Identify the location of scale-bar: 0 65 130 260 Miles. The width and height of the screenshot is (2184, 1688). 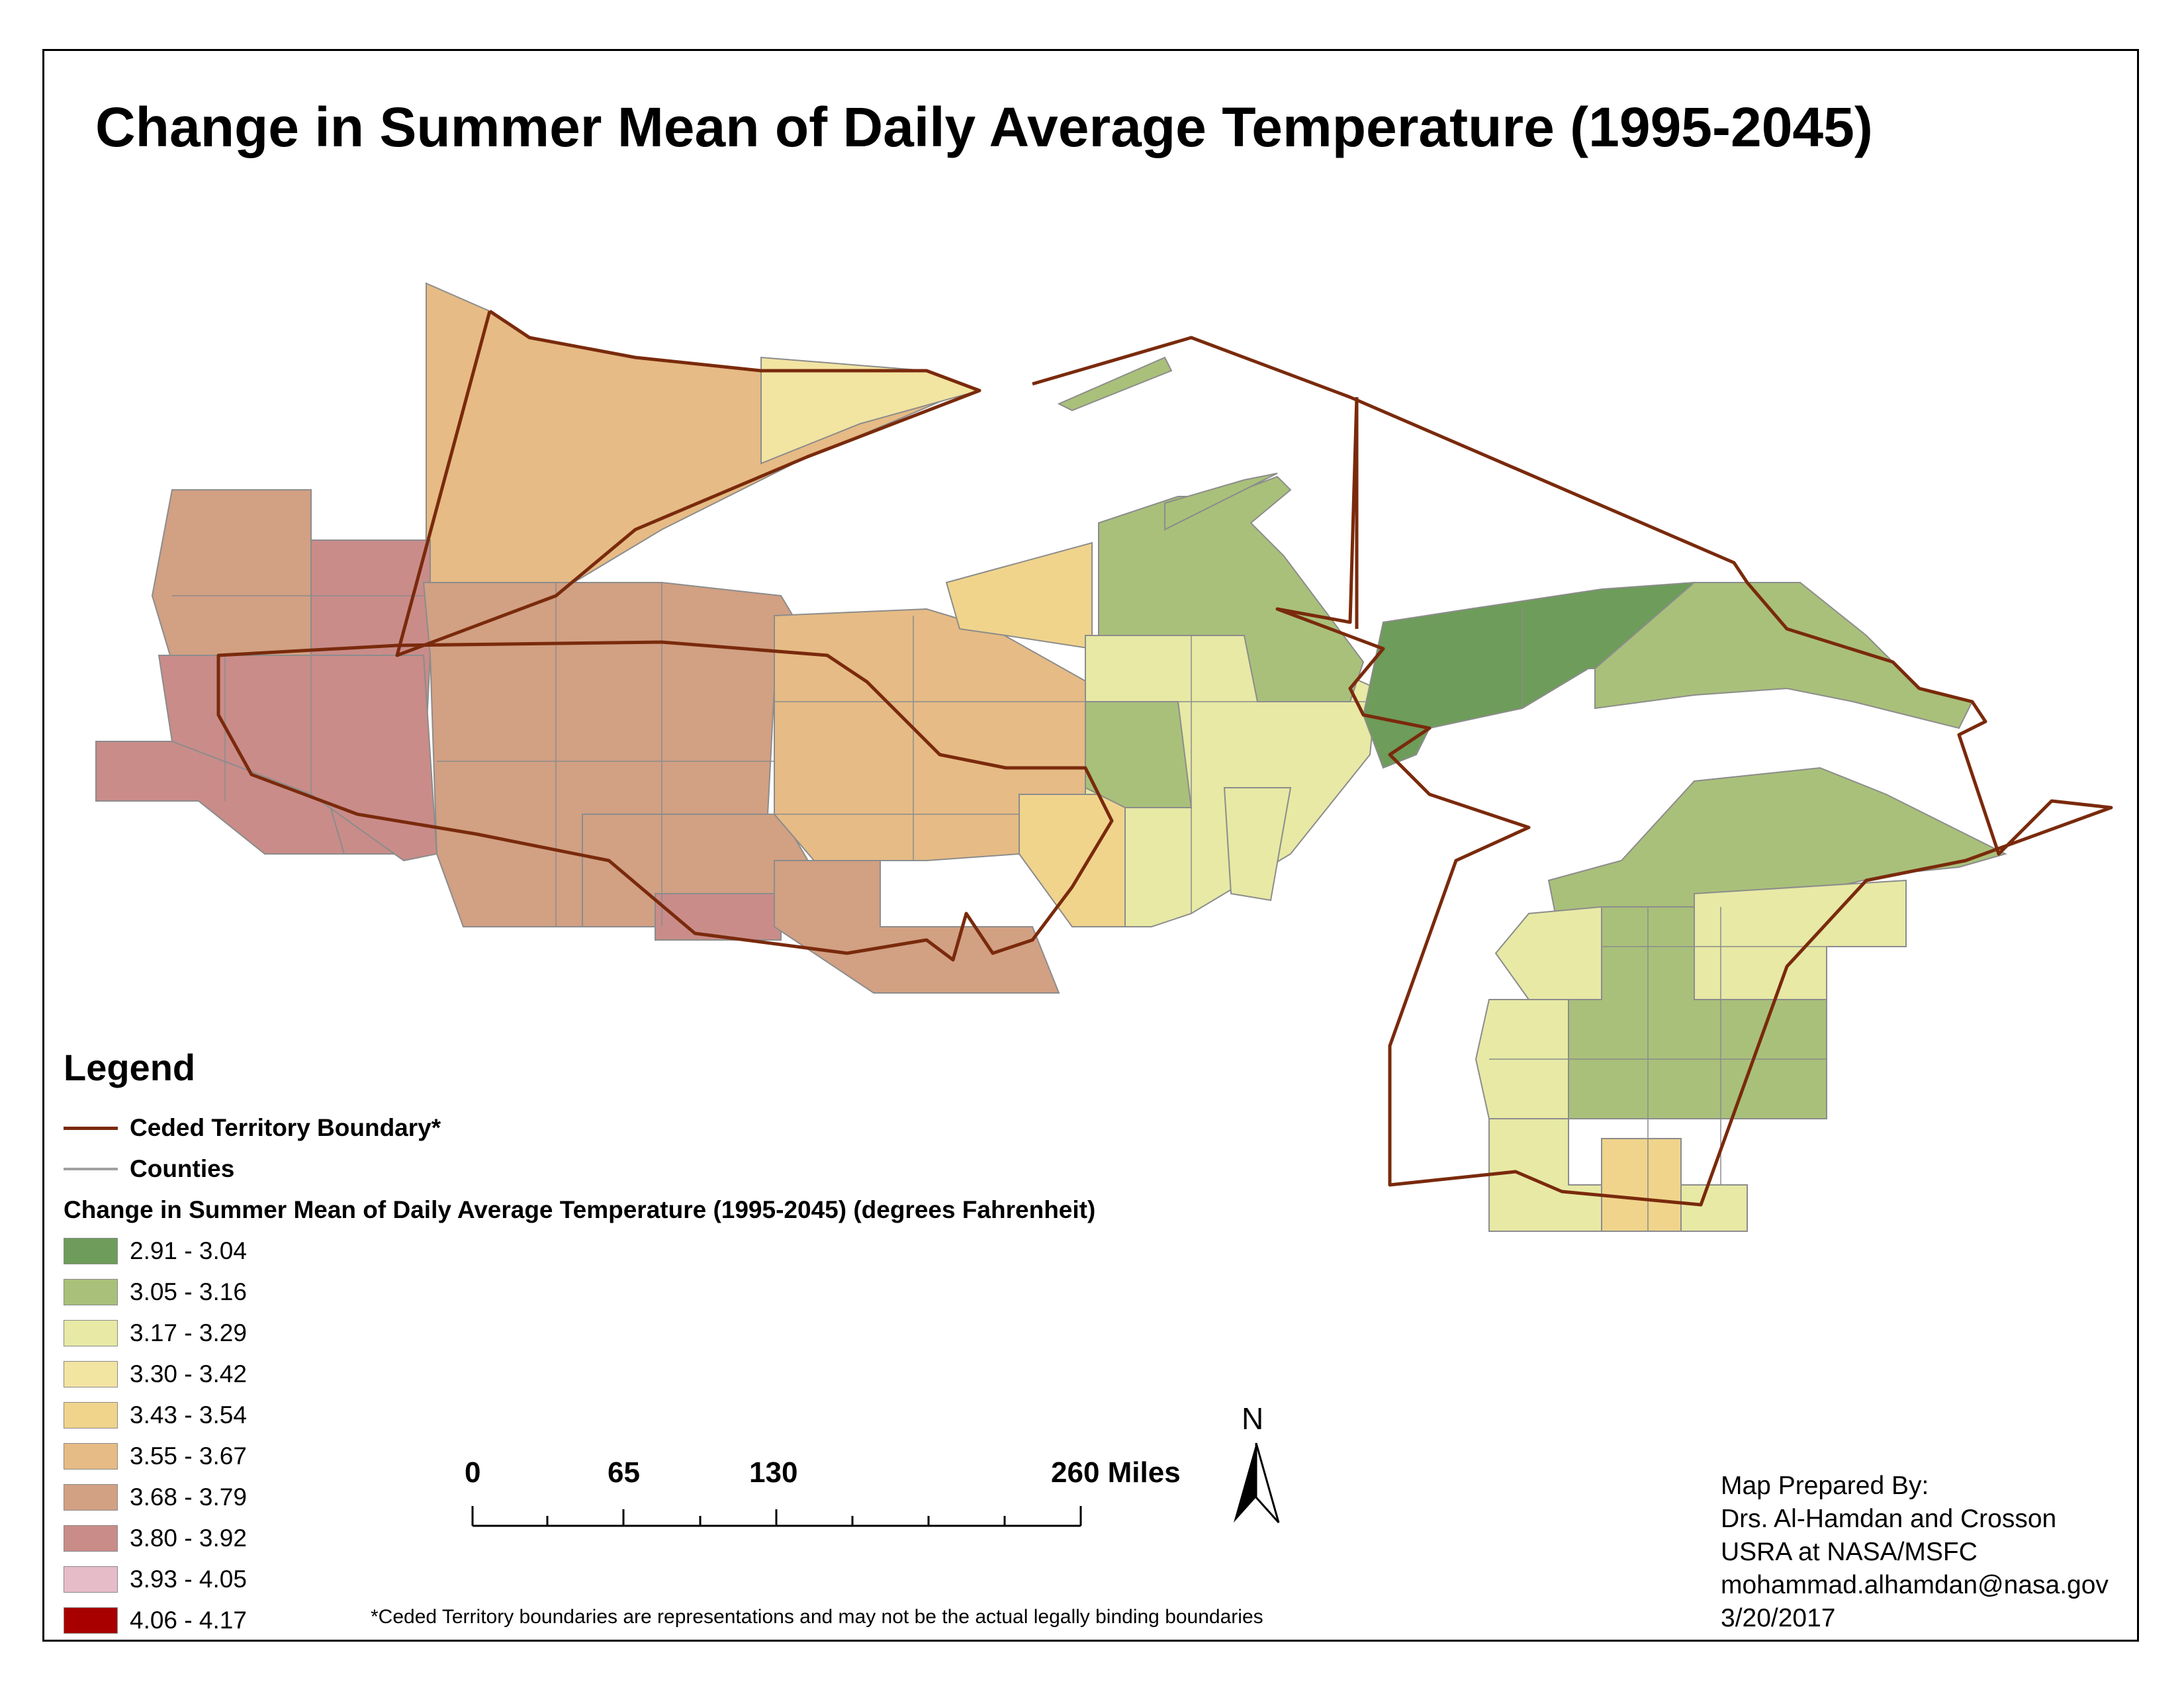
(822, 1502).